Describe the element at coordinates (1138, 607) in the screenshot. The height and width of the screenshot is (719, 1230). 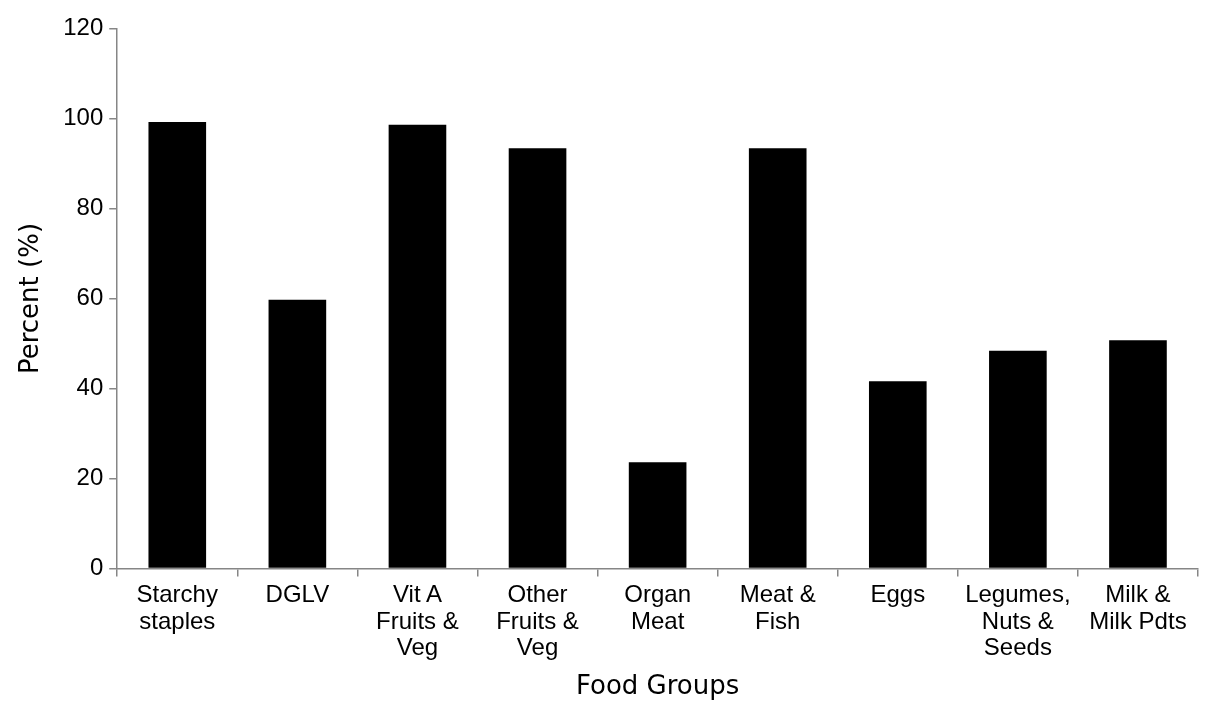
I see `x-tick-label: Milk & Milk Pdts` at that location.